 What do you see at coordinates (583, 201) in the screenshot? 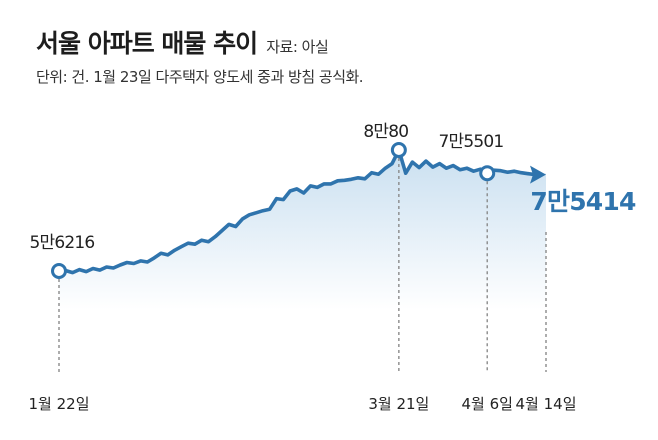
I see `data-label-3: 7만5414` at bounding box center [583, 201].